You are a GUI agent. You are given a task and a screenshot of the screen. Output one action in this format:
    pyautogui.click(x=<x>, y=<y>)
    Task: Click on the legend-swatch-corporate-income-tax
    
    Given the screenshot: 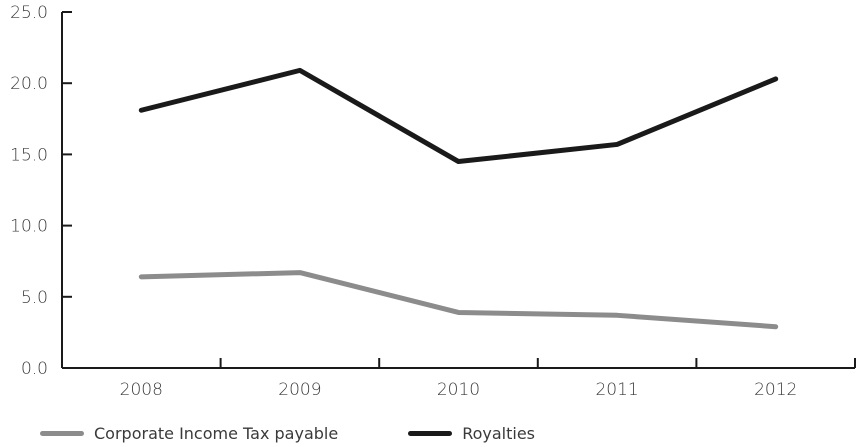 What is the action you would take?
    pyautogui.click(x=62, y=433)
    